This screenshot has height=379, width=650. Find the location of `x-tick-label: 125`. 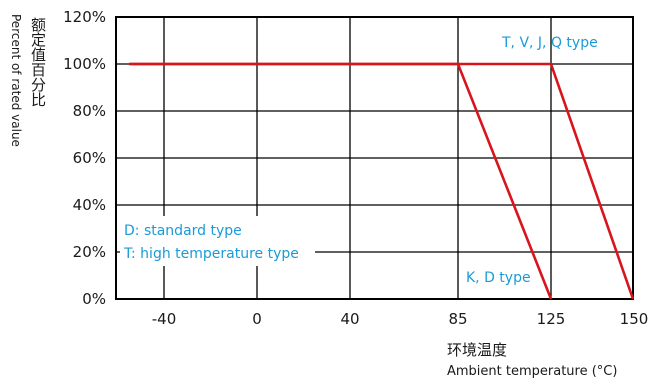

x-tick-label: 125 is located at coordinates (551, 319).